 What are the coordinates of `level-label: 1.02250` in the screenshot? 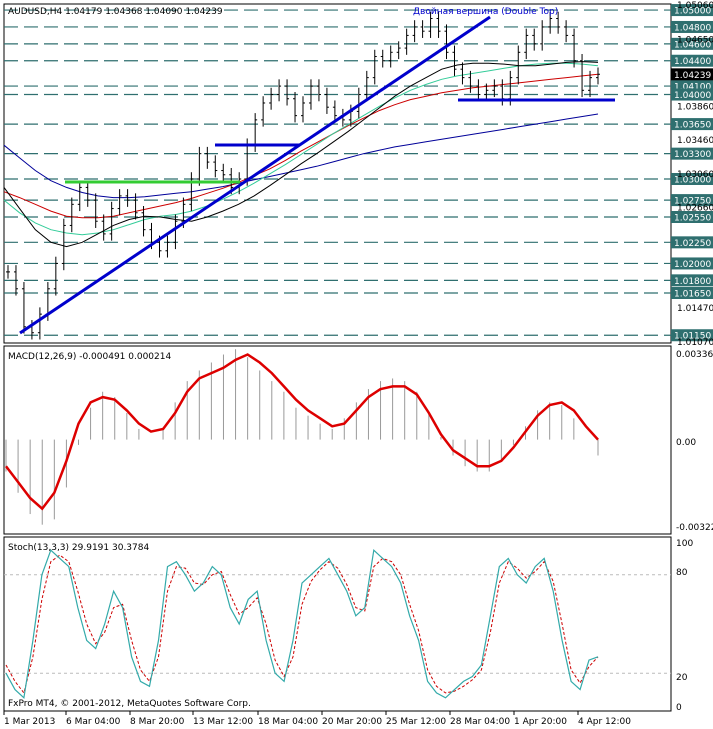 It's located at (692, 244).